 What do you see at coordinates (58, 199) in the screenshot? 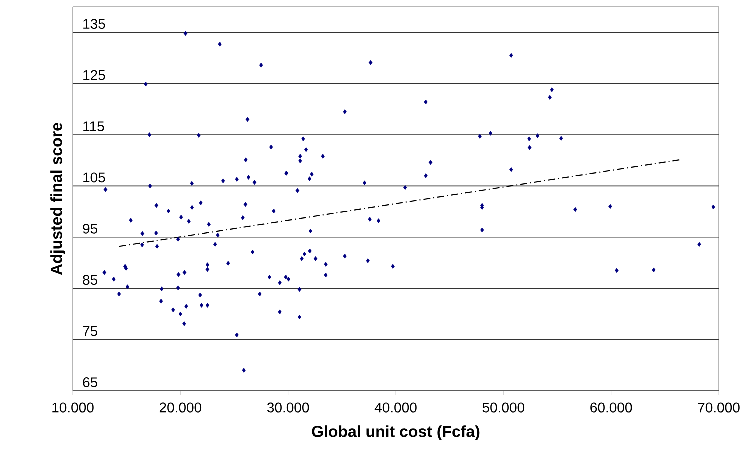
I see `y-axis-title: Adjusted final score` at bounding box center [58, 199].